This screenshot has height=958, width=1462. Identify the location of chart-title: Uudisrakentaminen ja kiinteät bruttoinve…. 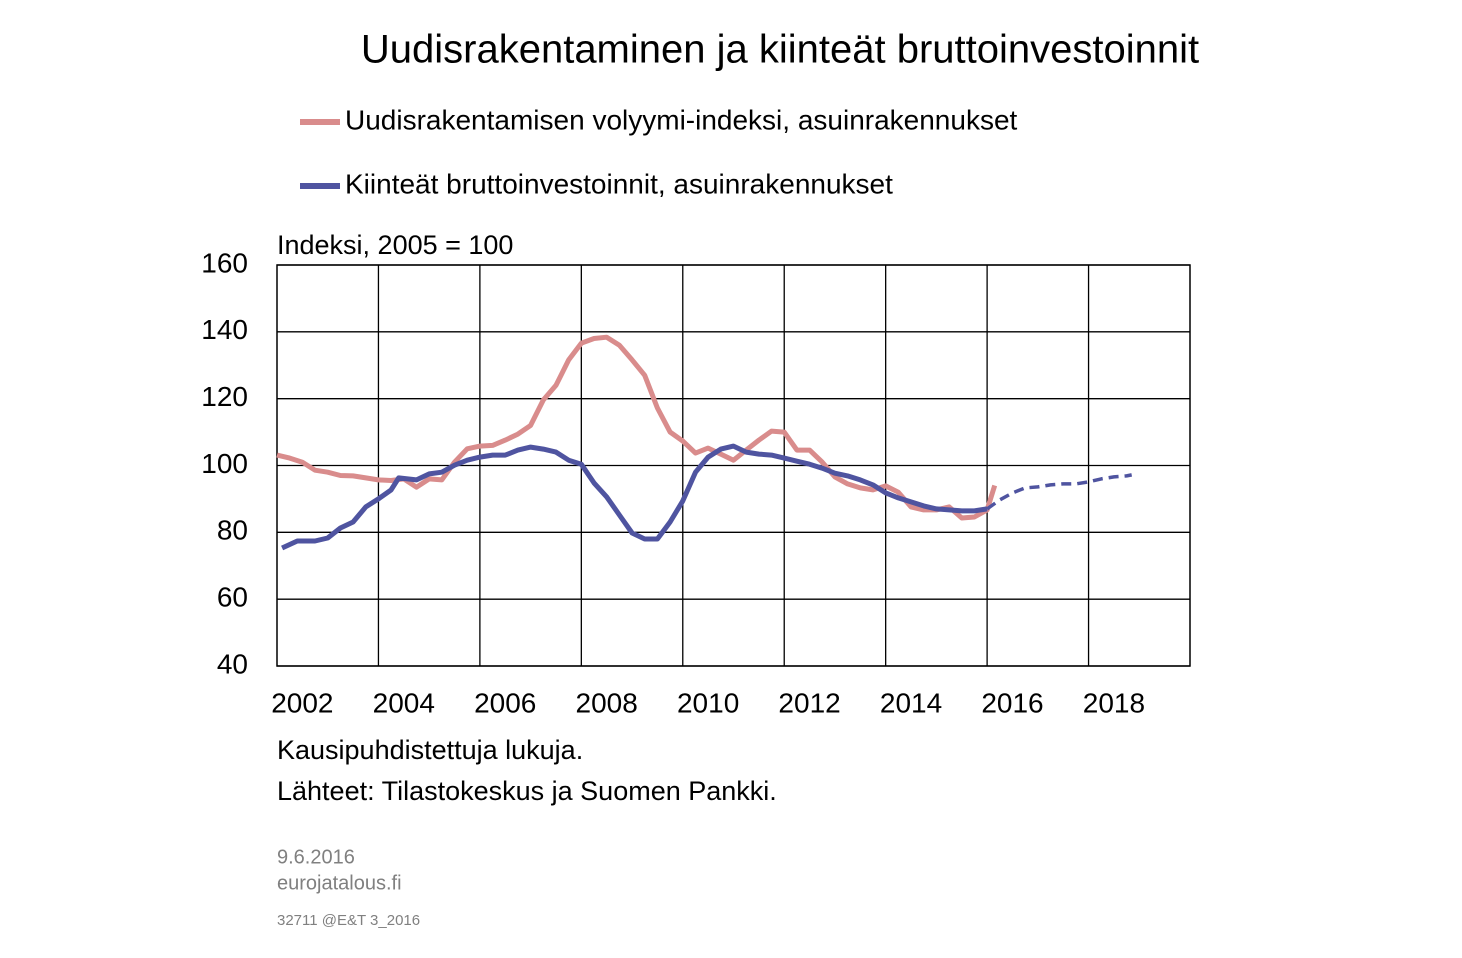
(780, 50).